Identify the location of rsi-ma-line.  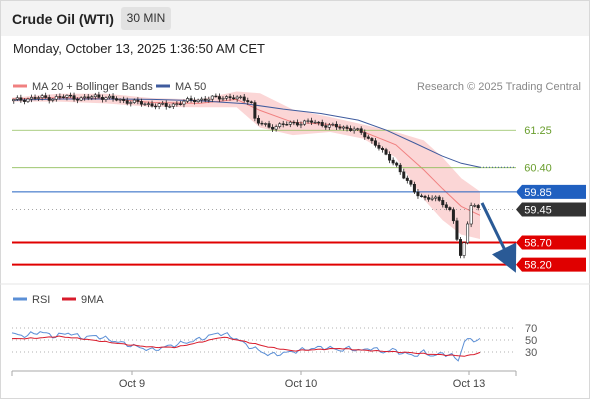
(246, 346).